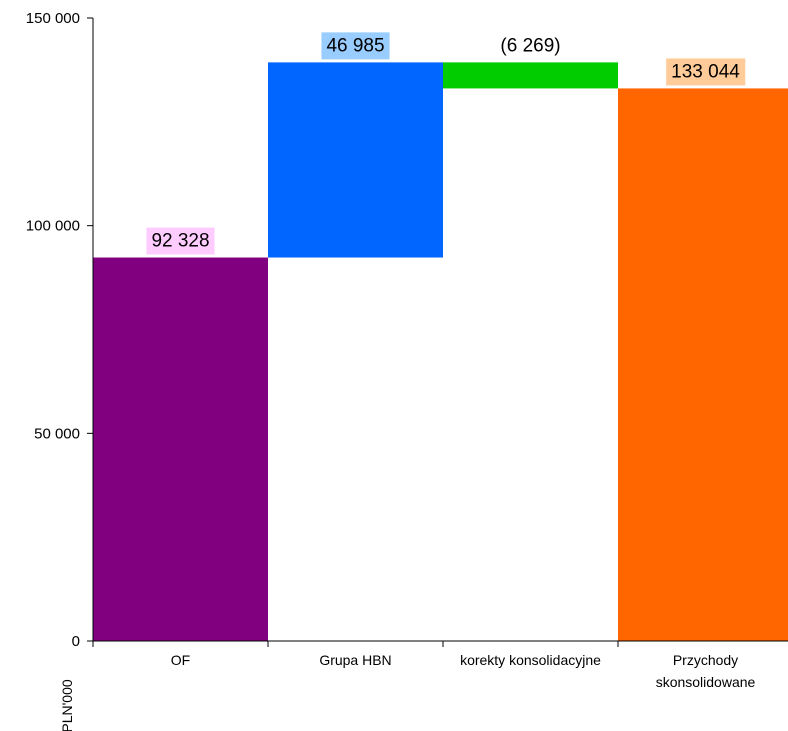 The image size is (788, 731). I want to click on data-label: 46 985, so click(355, 45).